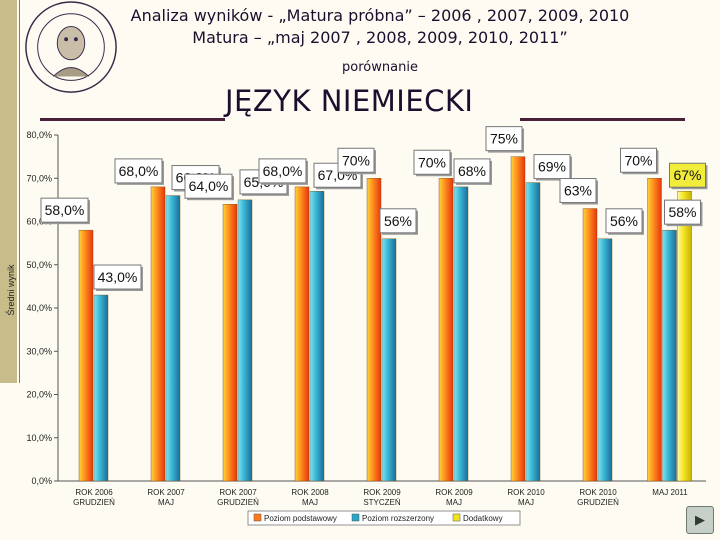 This screenshot has height=540, width=720. I want to click on data-label: 68%, so click(472, 171).